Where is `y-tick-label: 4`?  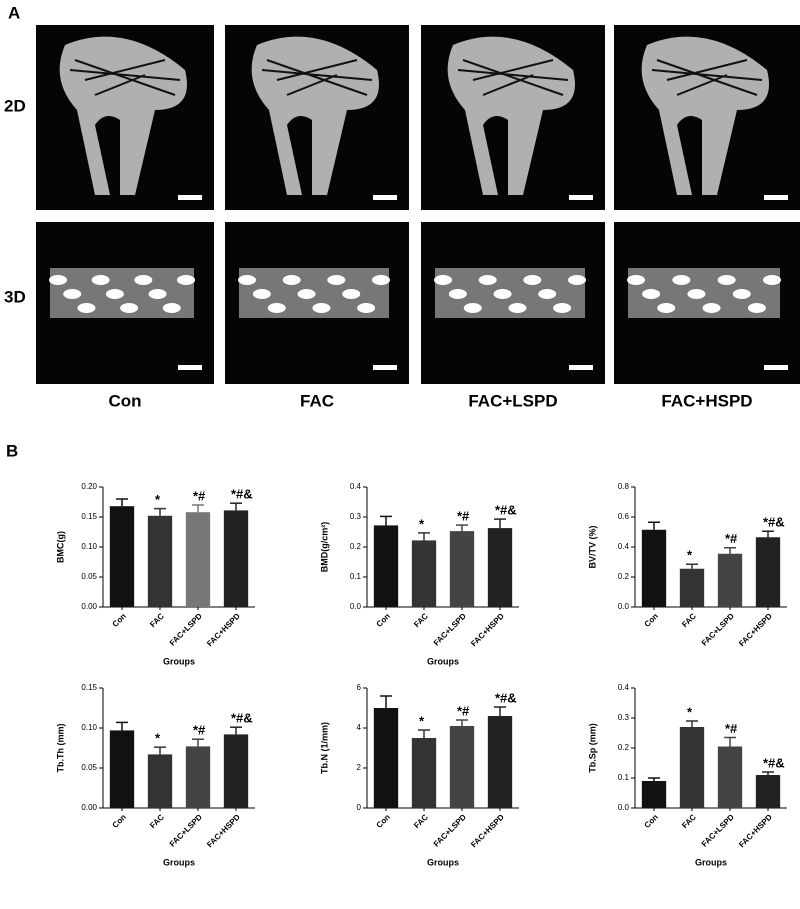 y-tick-label: 4 is located at coordinates (359, 727).